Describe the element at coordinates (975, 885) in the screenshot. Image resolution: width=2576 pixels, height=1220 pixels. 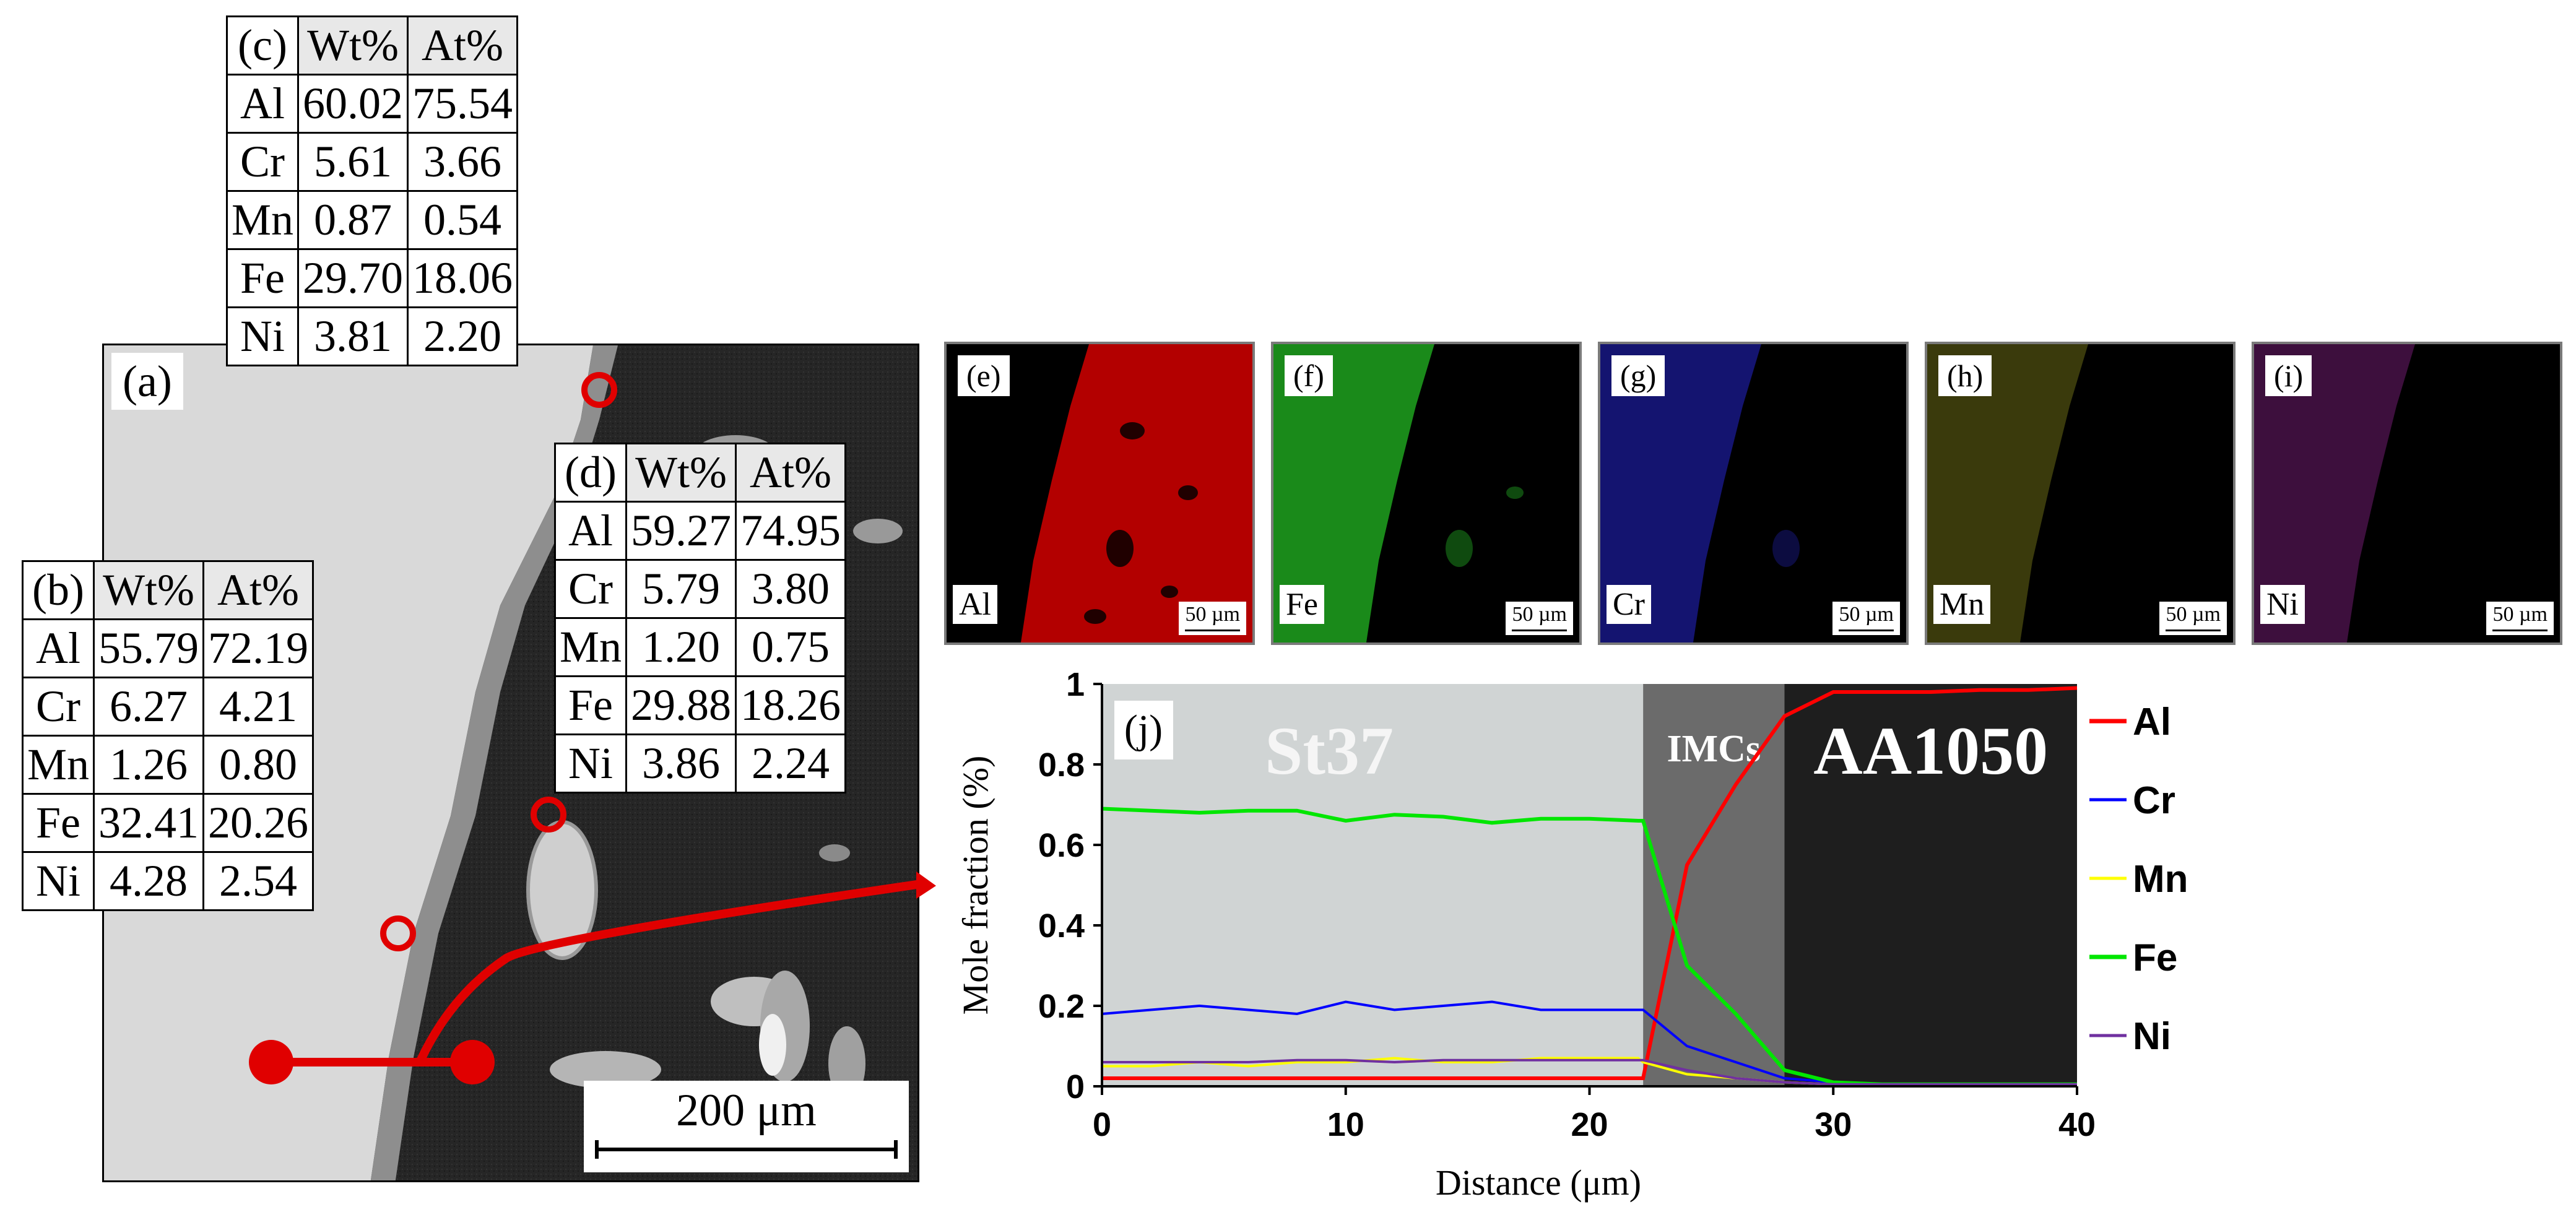
I see `y-axis-label: Mole fraction (%)` at that location.